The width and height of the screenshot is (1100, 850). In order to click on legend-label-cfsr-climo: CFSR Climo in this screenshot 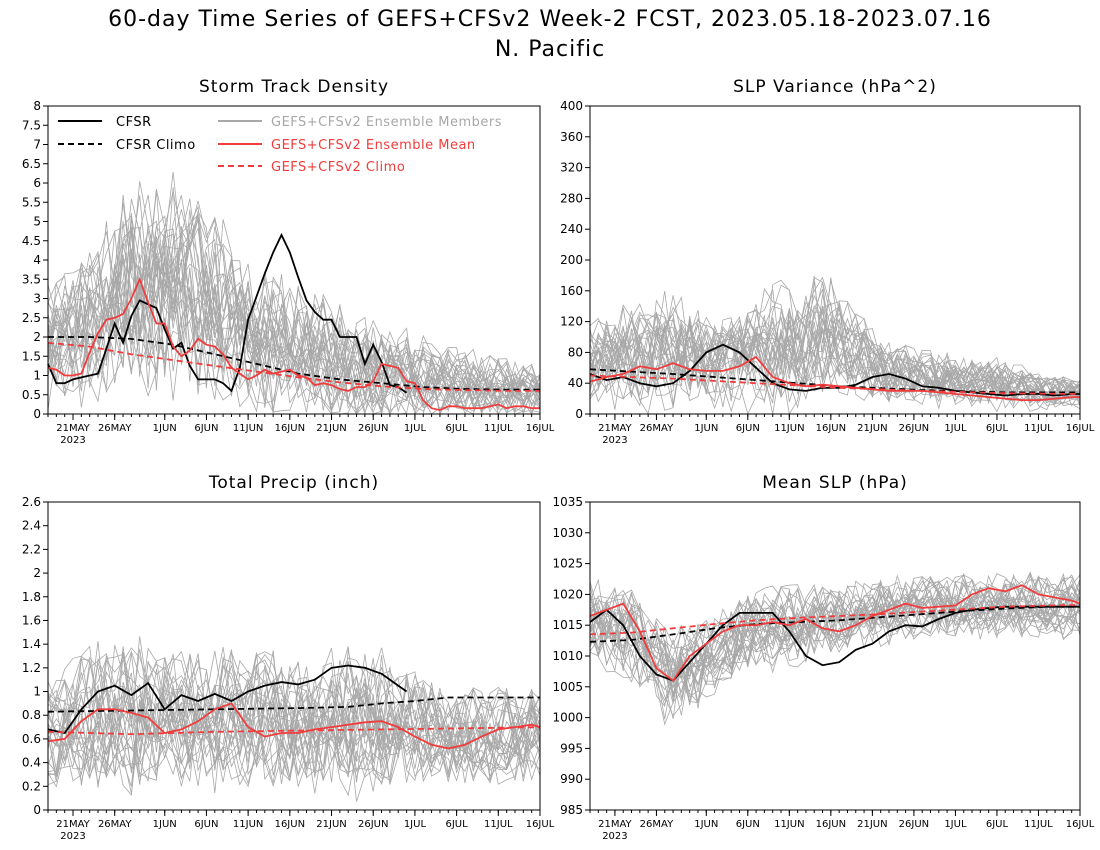, I will do `click(156, 145)`.